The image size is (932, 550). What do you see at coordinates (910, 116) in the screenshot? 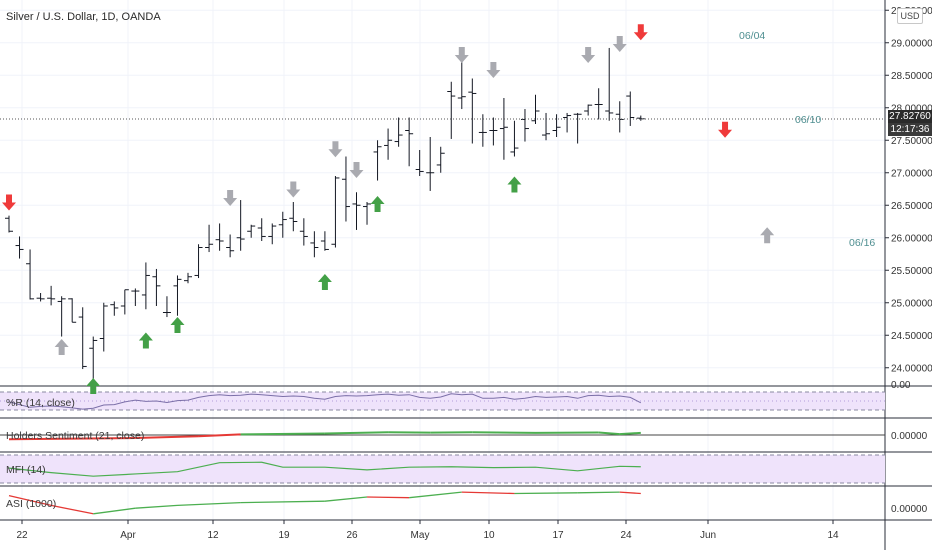
I see `current-price-label: 27.82760` at bounding box center [910, 116].